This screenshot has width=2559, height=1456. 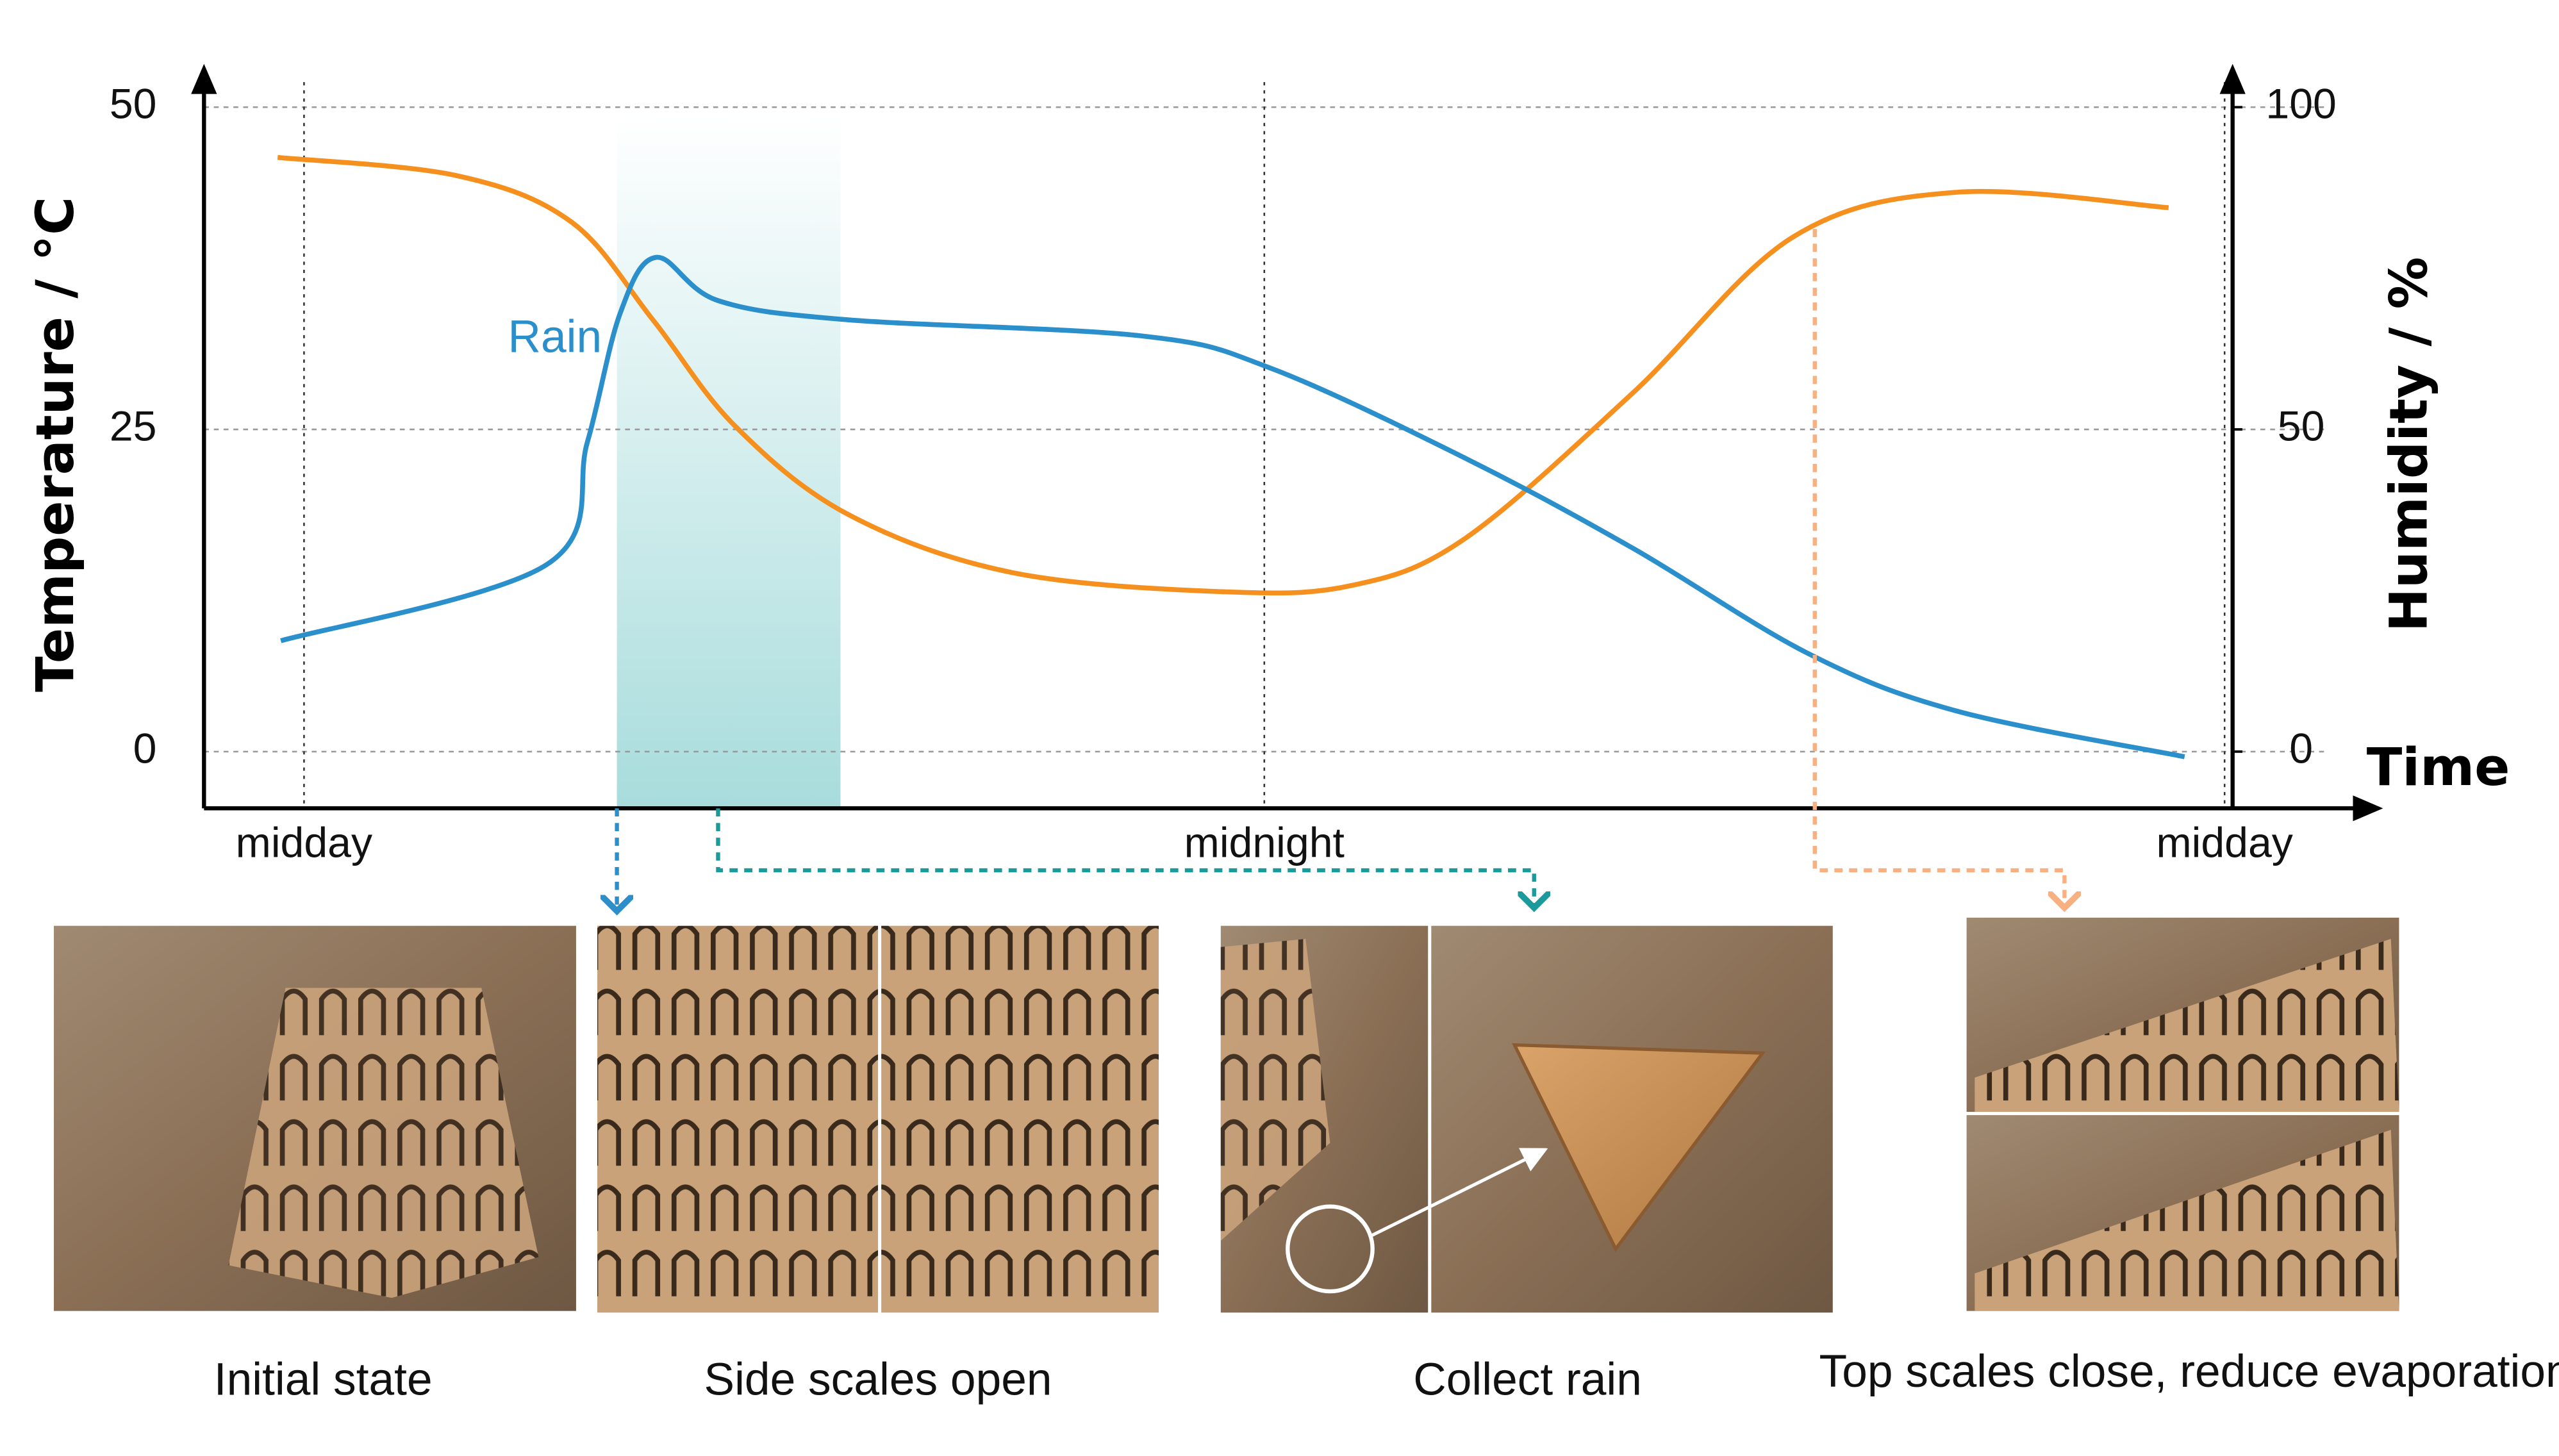 What do you see at coordinates (2408, 445) in the screenshot?
I see `y2-axis-title: Humidity / %` at bounding box center [2408, 445].